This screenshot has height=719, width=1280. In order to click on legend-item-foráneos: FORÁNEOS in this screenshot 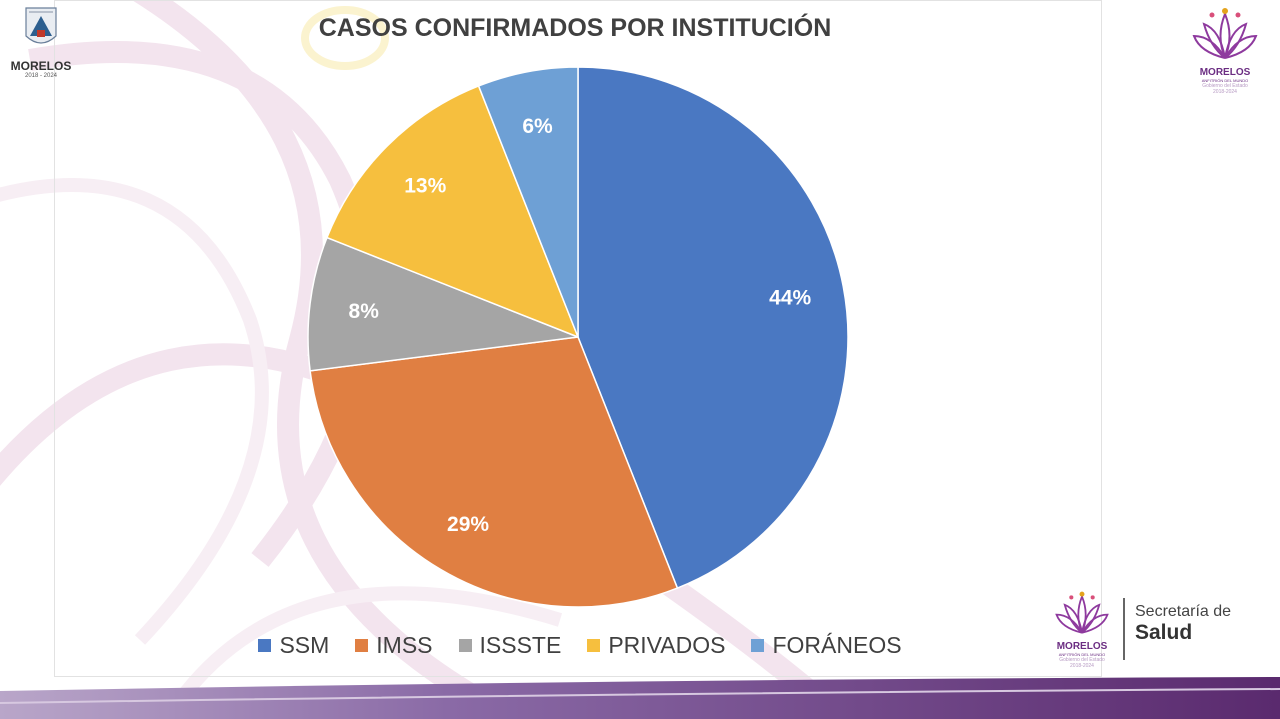, I will do `click(826, 645)`.